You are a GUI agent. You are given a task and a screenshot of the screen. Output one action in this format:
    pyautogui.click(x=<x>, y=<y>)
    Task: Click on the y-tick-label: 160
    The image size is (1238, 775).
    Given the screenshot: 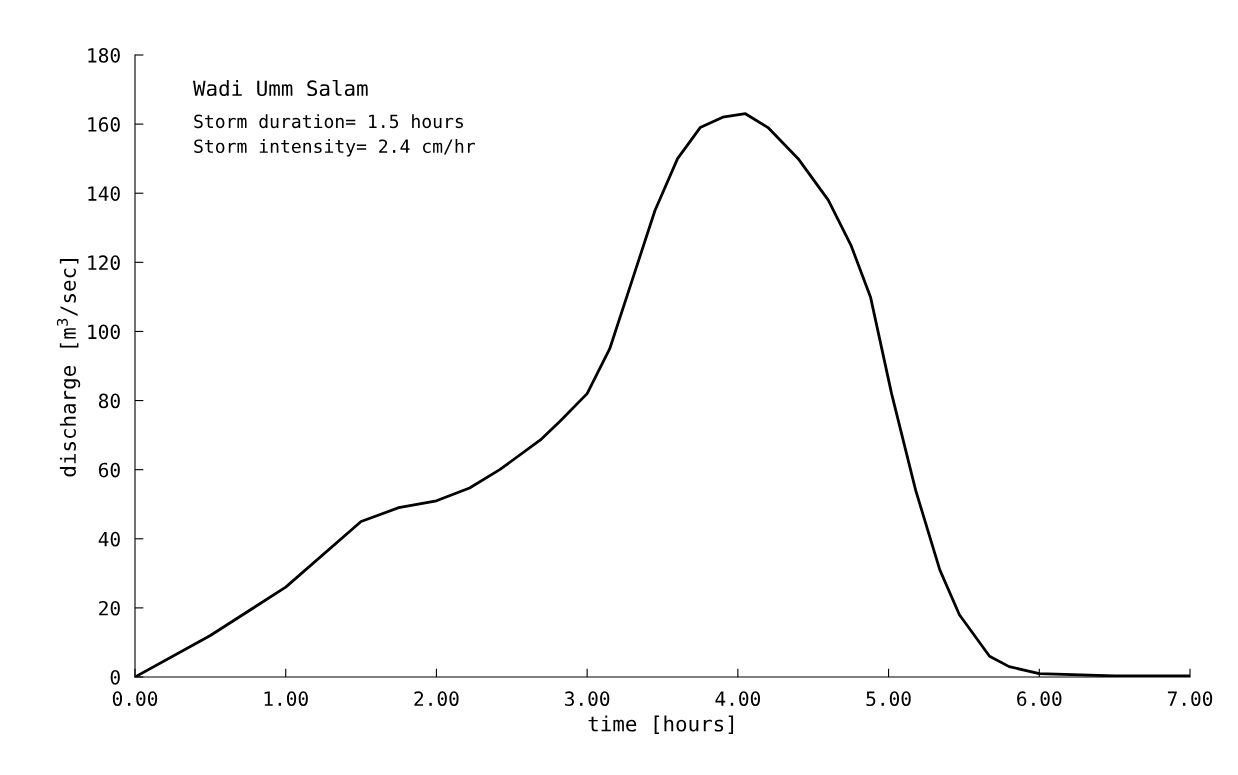 What is the action you would take?
    pyautogui.click(x=104, y=124)
    